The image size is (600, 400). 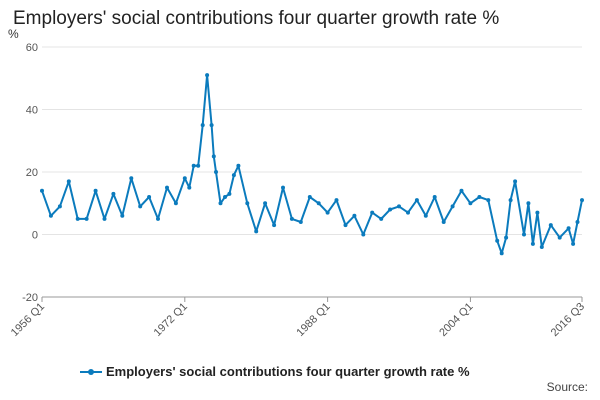 What do you see at coordinates (28, 320) in the screenshot?
I see `x-tick-label-0: 1956 Q1` at bounding box center [28, 320].